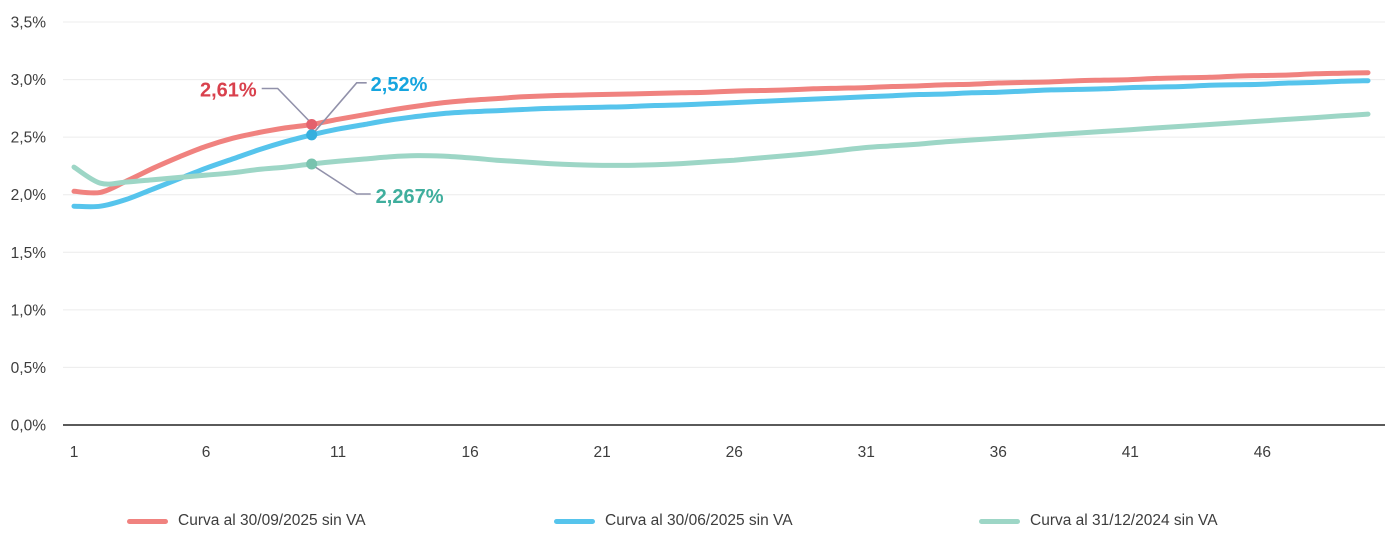 The image size is (1394, 544). I want to click on annotation-value-label: 2,267%, so click(410, 197).